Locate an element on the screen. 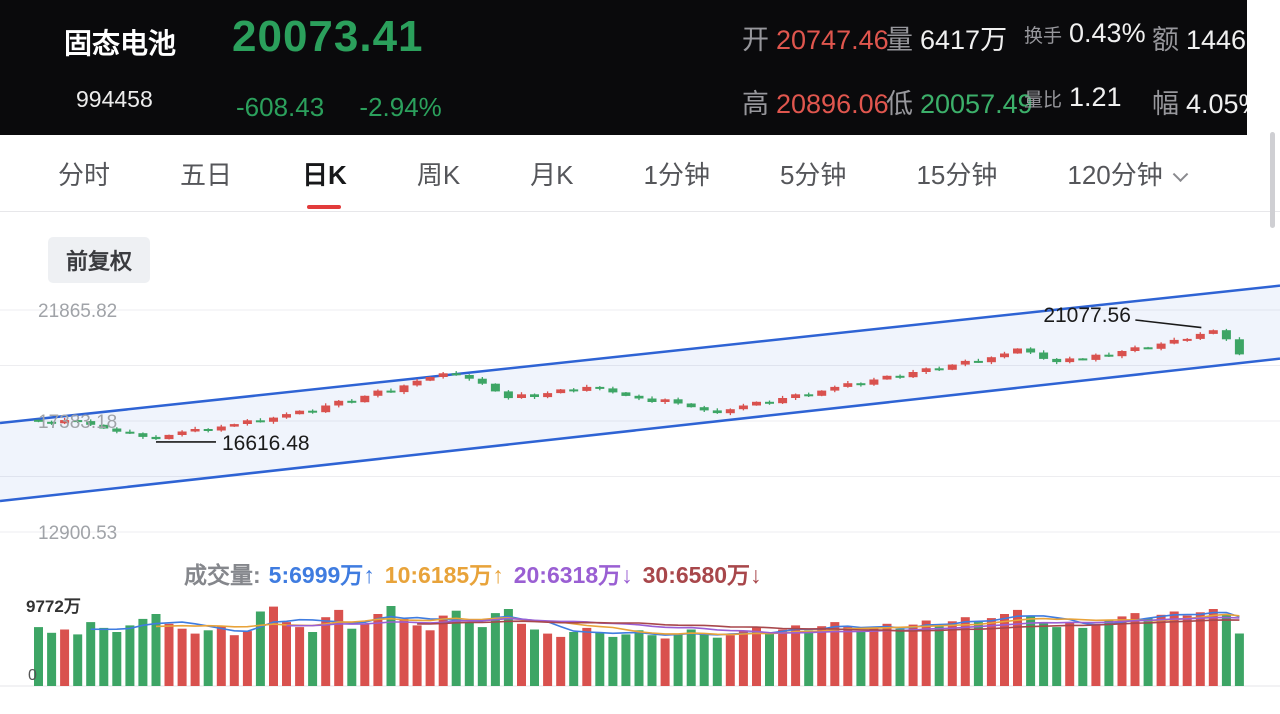 The image size is (1280, 714). stat-volume: 量 6417万 is located at coordinates (946, 37).